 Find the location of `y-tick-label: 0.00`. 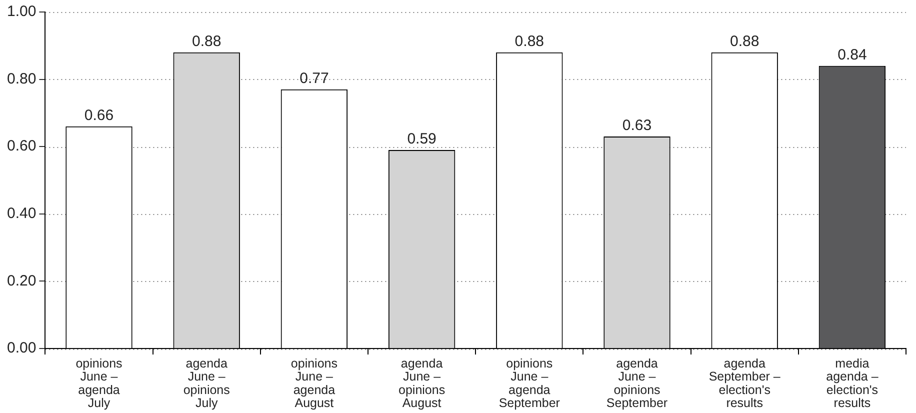

y-tick-label: 0.00 is located at coordinates (21, 348).